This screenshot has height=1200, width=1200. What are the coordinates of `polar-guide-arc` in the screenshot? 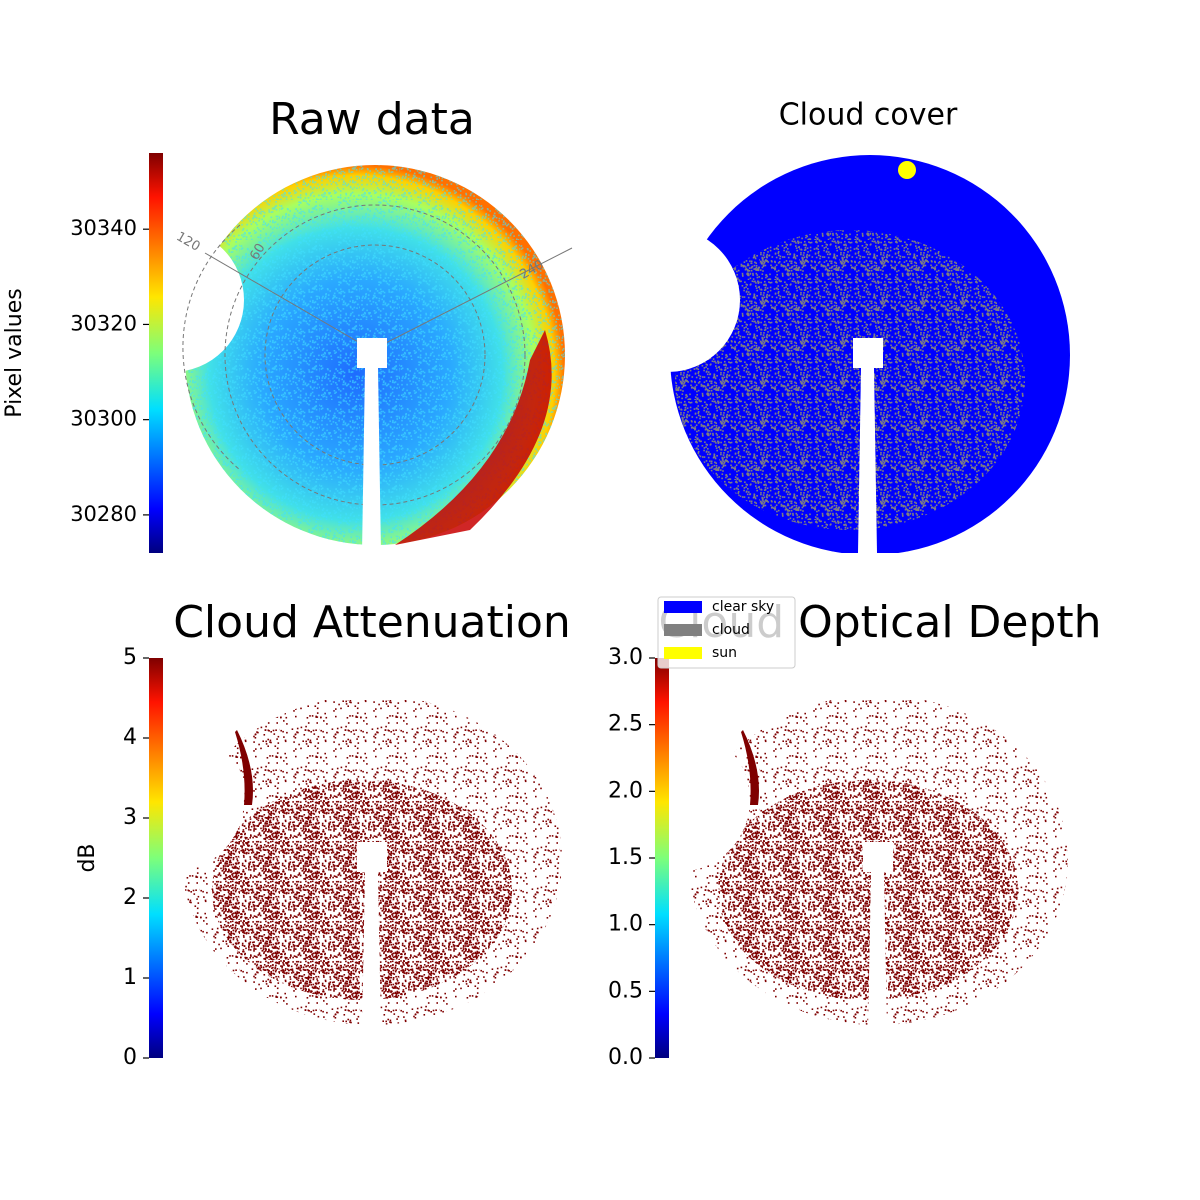 It's located at (211, 347).